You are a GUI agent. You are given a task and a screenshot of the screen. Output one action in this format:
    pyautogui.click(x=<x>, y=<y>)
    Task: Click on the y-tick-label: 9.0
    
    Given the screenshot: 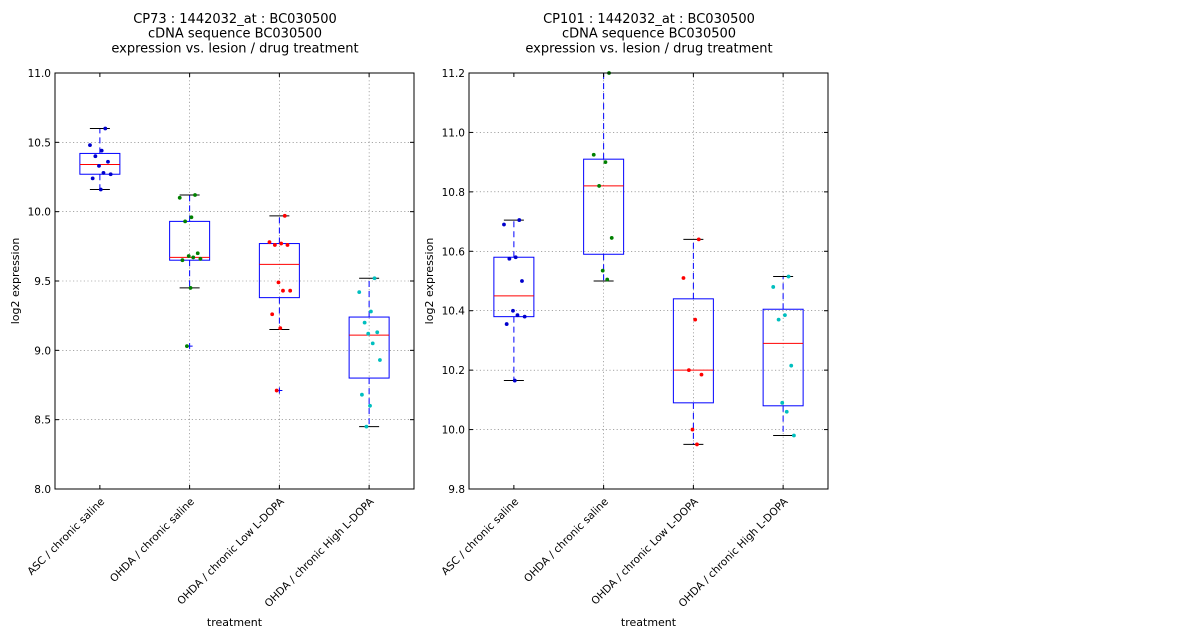 What is the action you would take?
    pyautogui.click(x=42, y=351)
    